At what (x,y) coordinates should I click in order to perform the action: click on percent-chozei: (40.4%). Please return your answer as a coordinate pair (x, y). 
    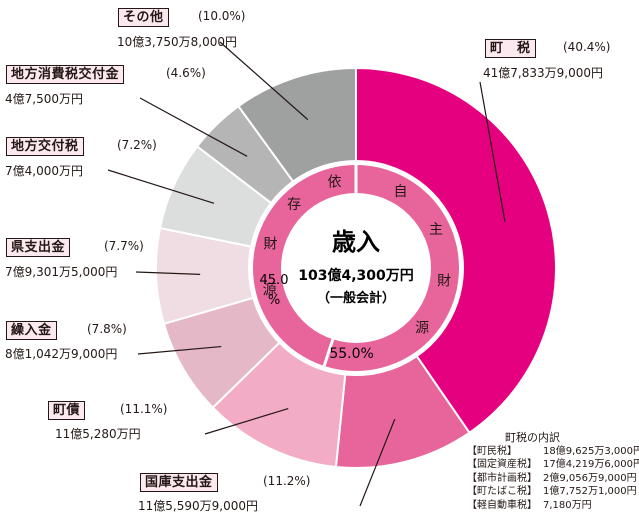
    Looking at the image, I should click on (587, 47).